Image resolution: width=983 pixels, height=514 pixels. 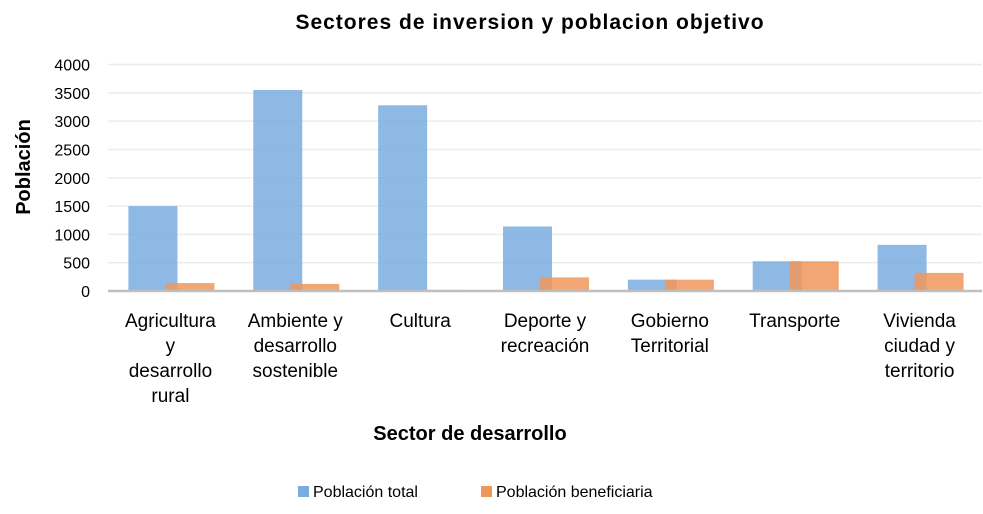 I want to click on category-label-line: Transporte, so click(x=794, y=321).